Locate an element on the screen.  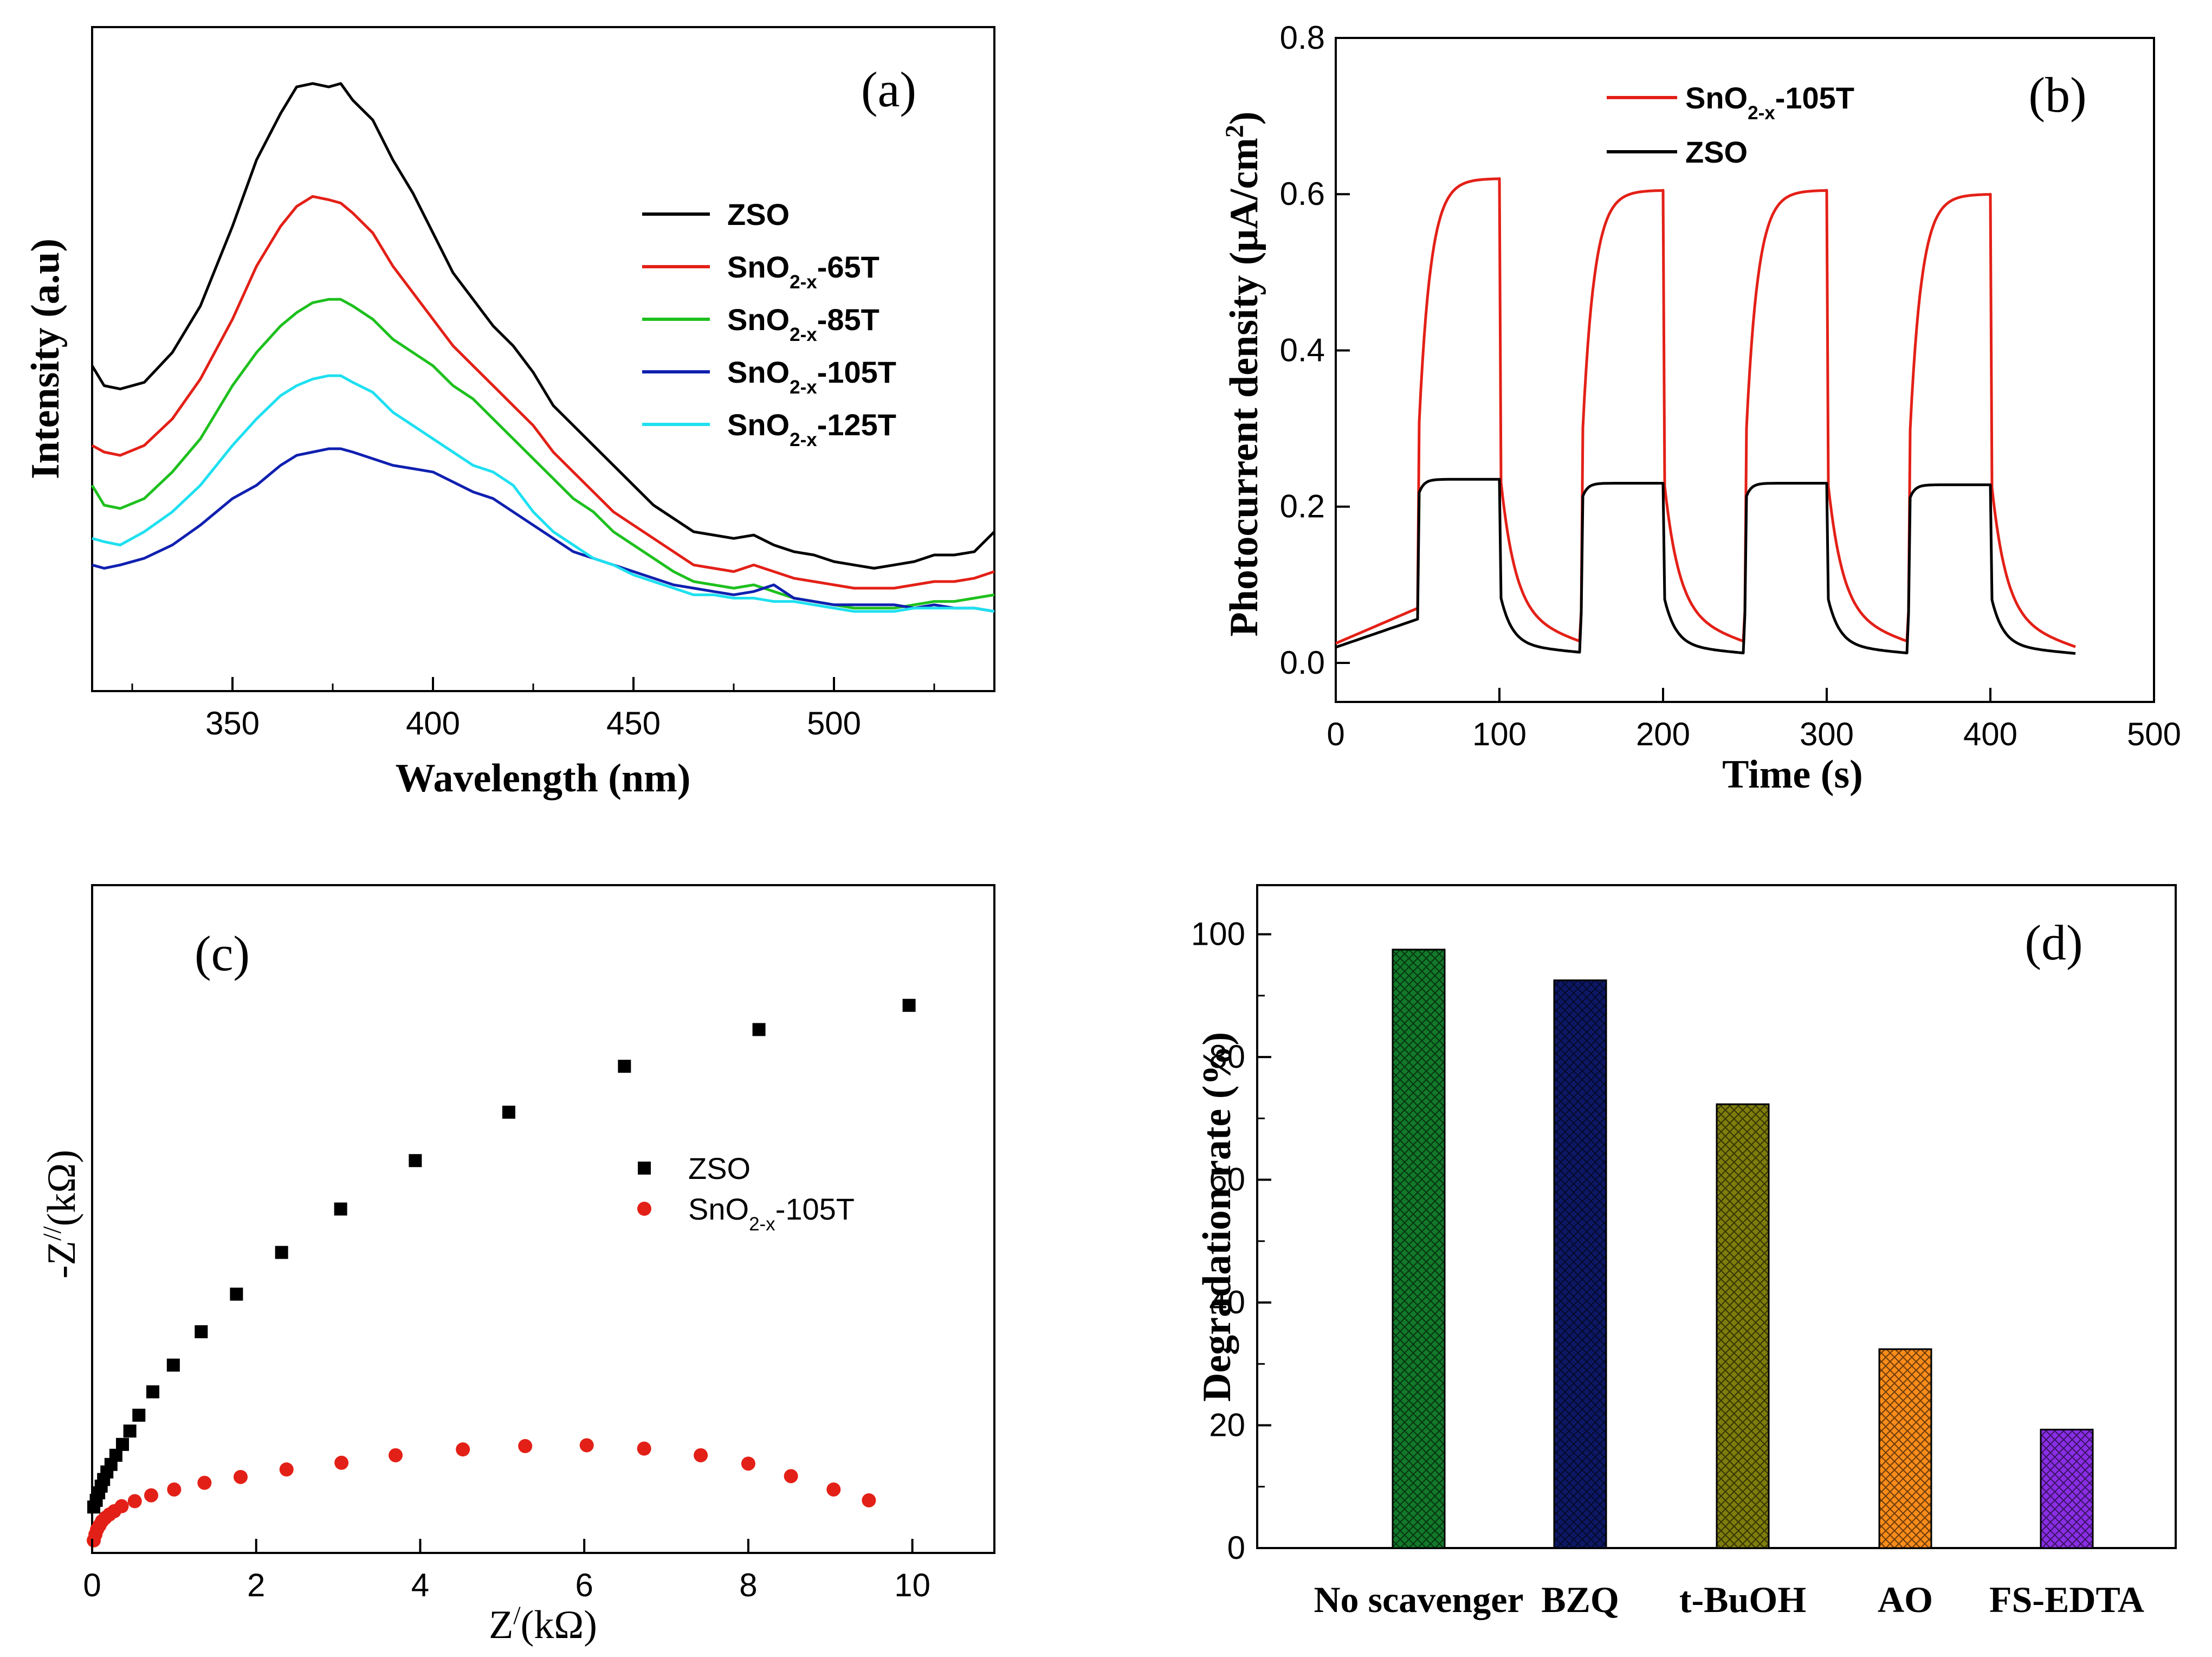
panel-c-xtick-label-1: 2 is located at coordinates (256, 1585).